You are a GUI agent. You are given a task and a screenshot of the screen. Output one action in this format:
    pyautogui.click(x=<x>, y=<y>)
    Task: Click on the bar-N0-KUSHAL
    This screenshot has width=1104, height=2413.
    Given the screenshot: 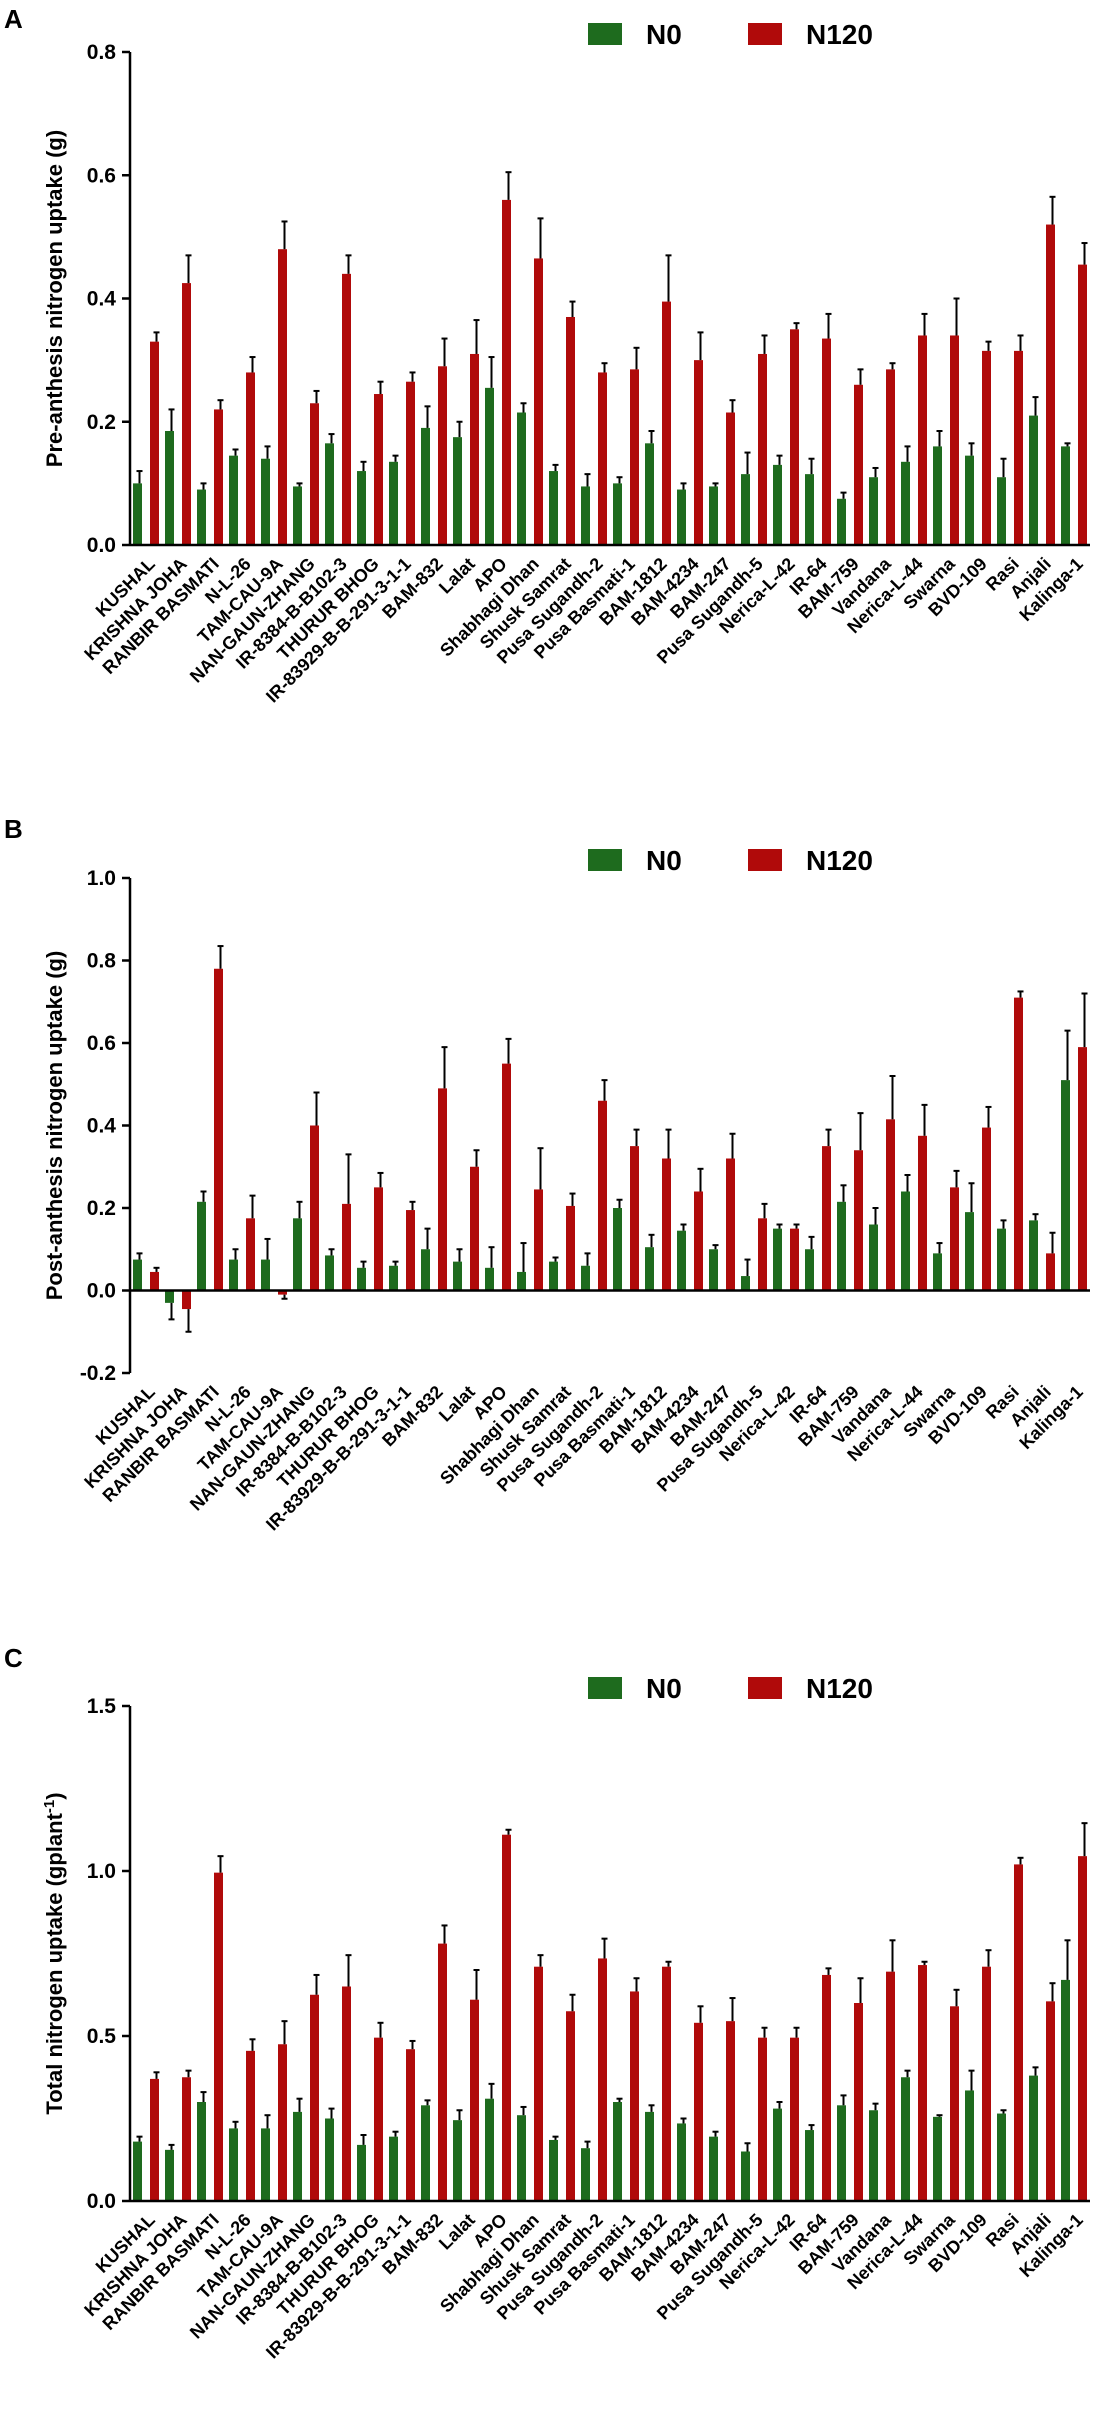 What is the action you would take?
    pyautogui.click(x=137, y=2171)
    